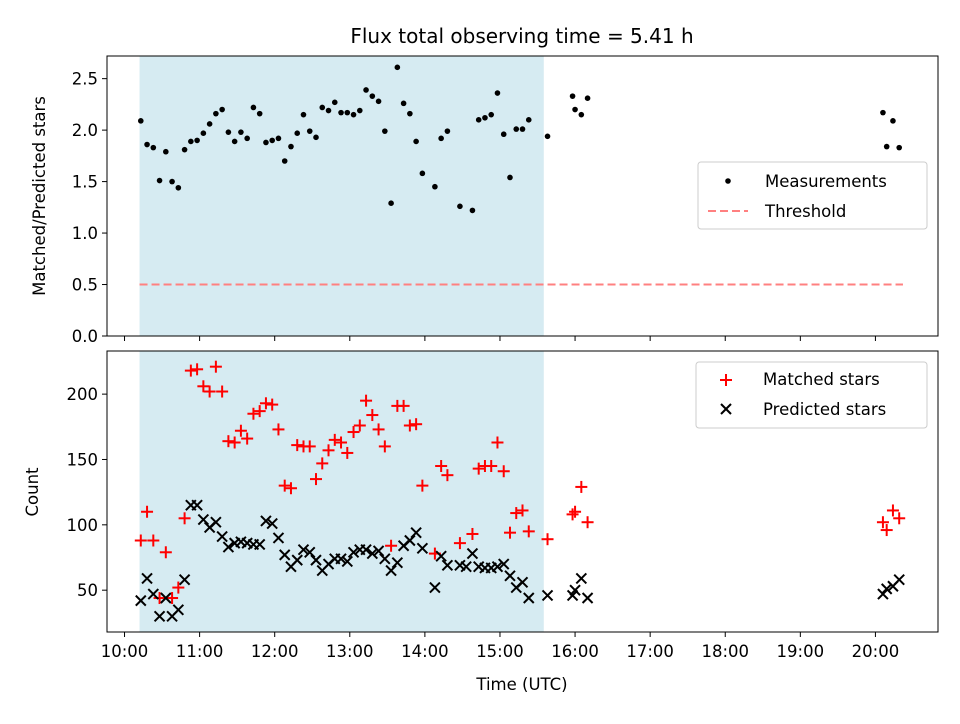 This screenshot has height=724, width=960. Describe the element at coordinates (521, 684) in the screenshot. I see `x-axis-label: Time (UTC)` at that location.